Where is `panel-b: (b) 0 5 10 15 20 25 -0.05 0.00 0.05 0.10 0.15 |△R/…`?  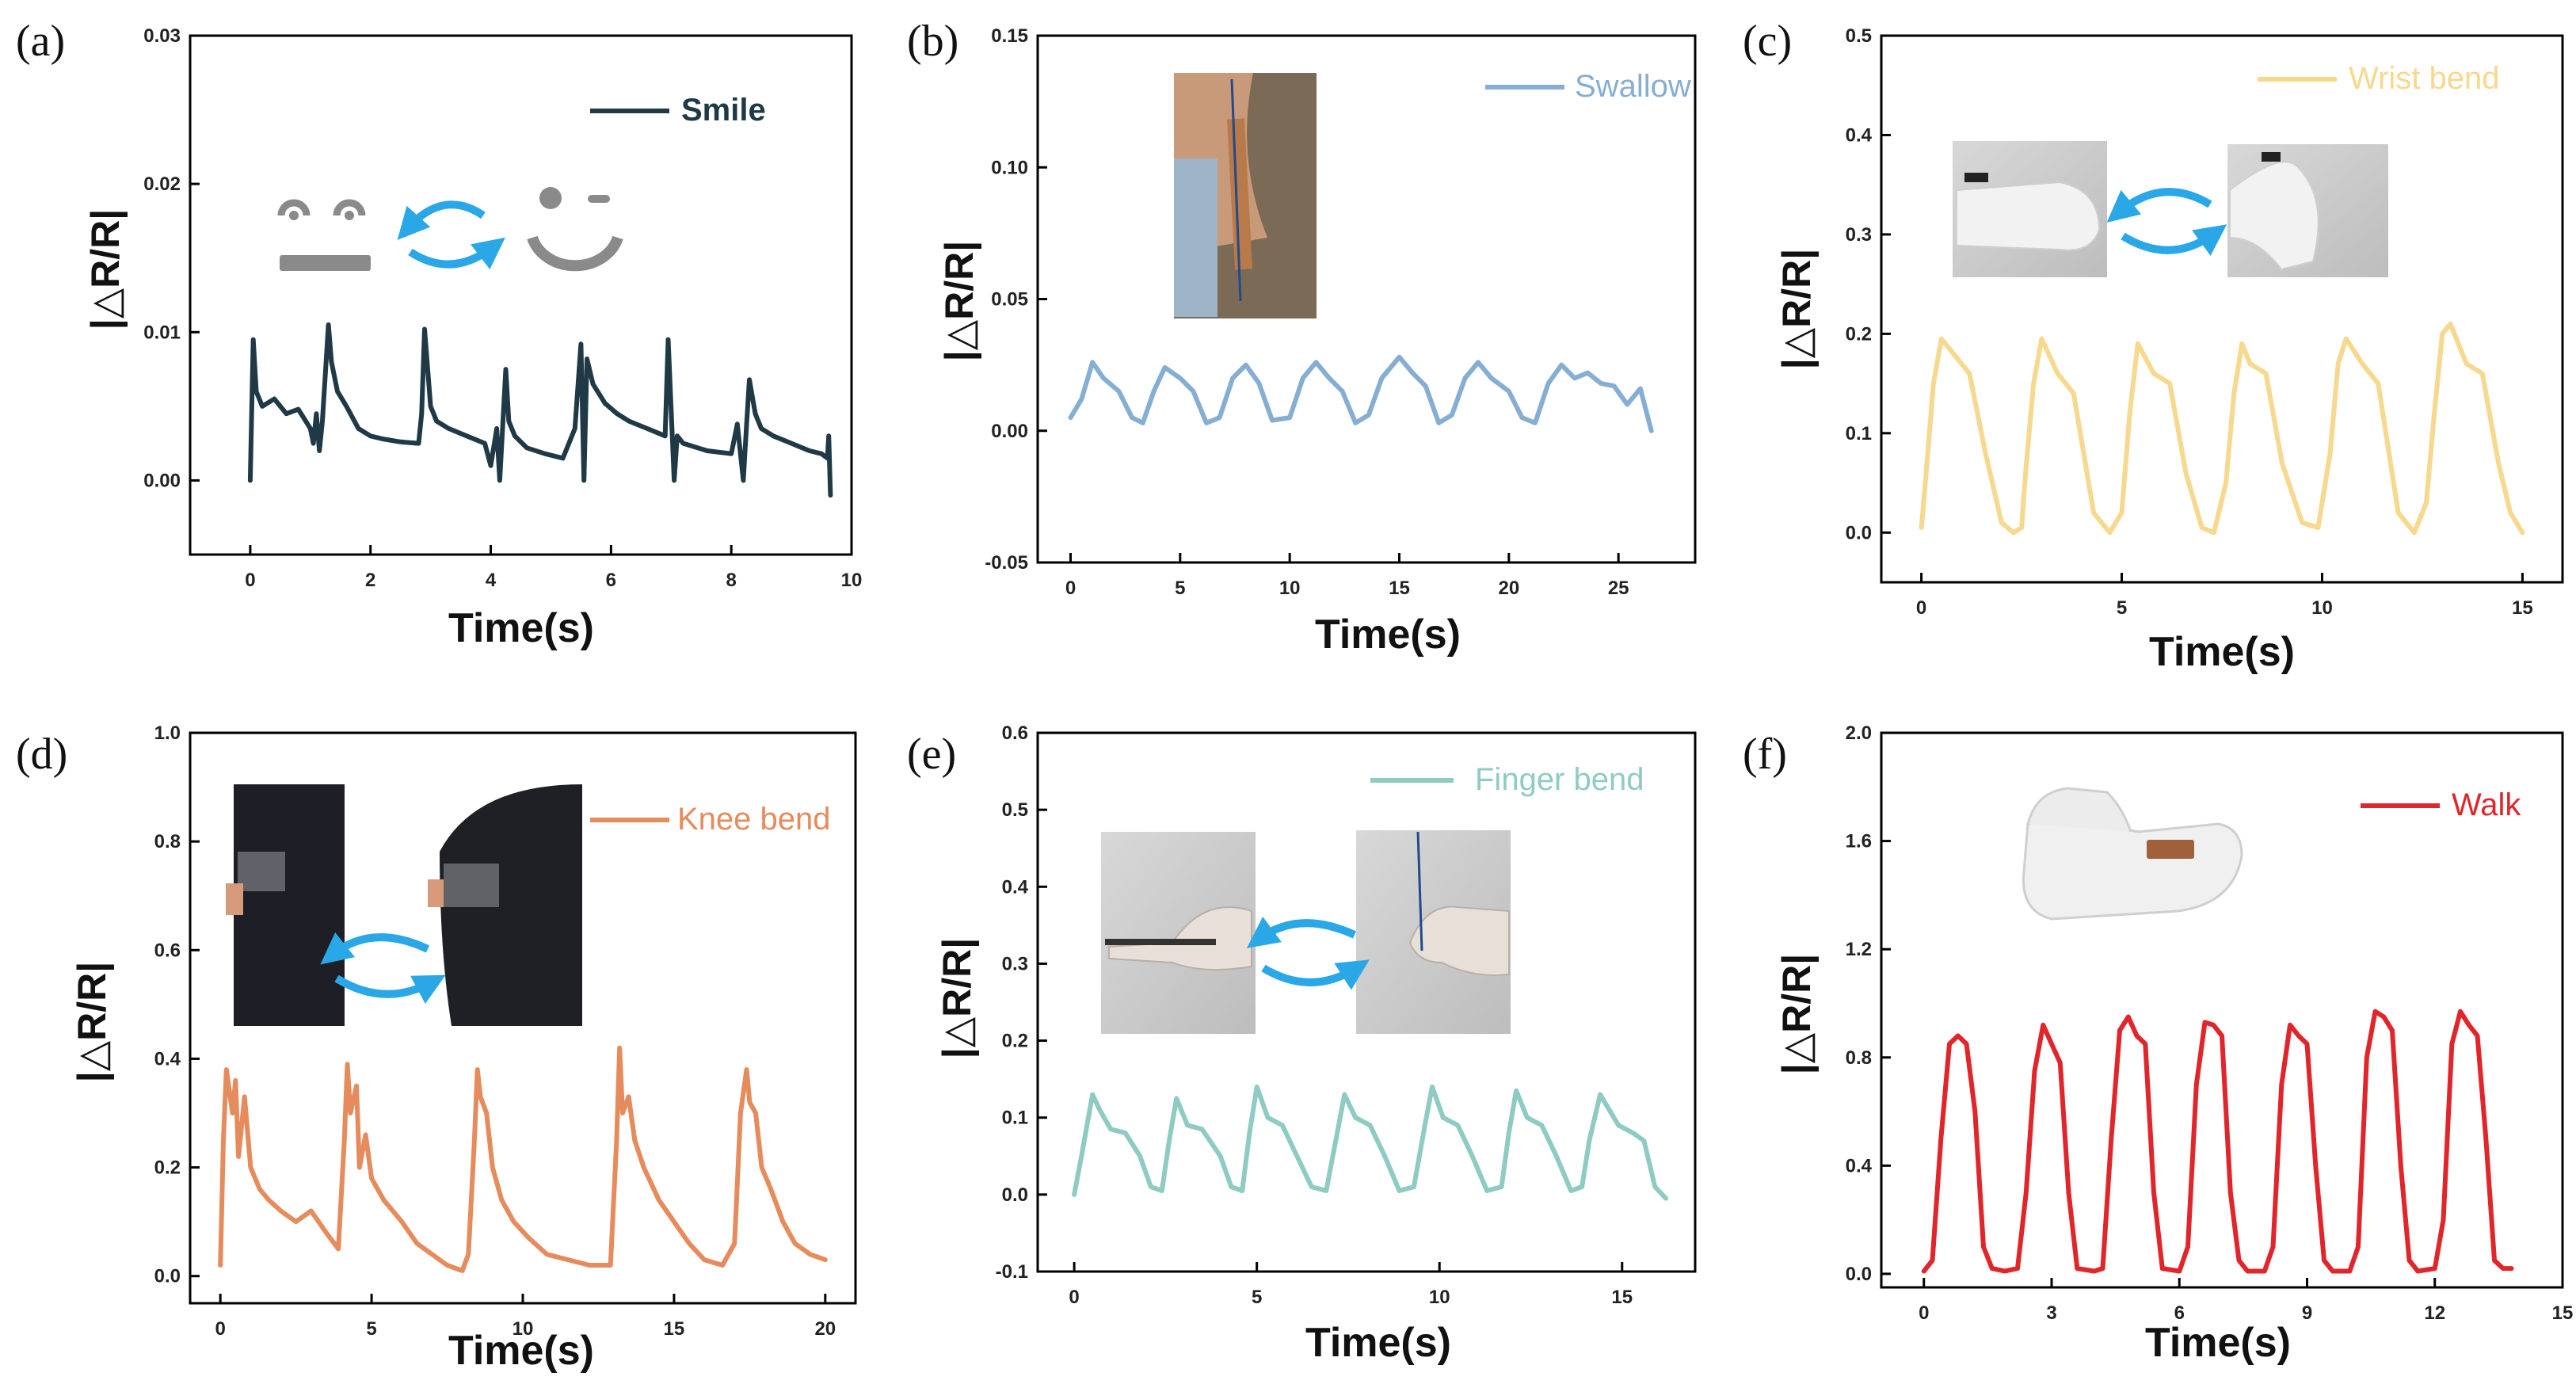 panel-b: (b) 0 5 10 15 20 25 -0.05 0.00 0.05 0.10 0.15 |△R/… is located at coordinates (1302, 337).